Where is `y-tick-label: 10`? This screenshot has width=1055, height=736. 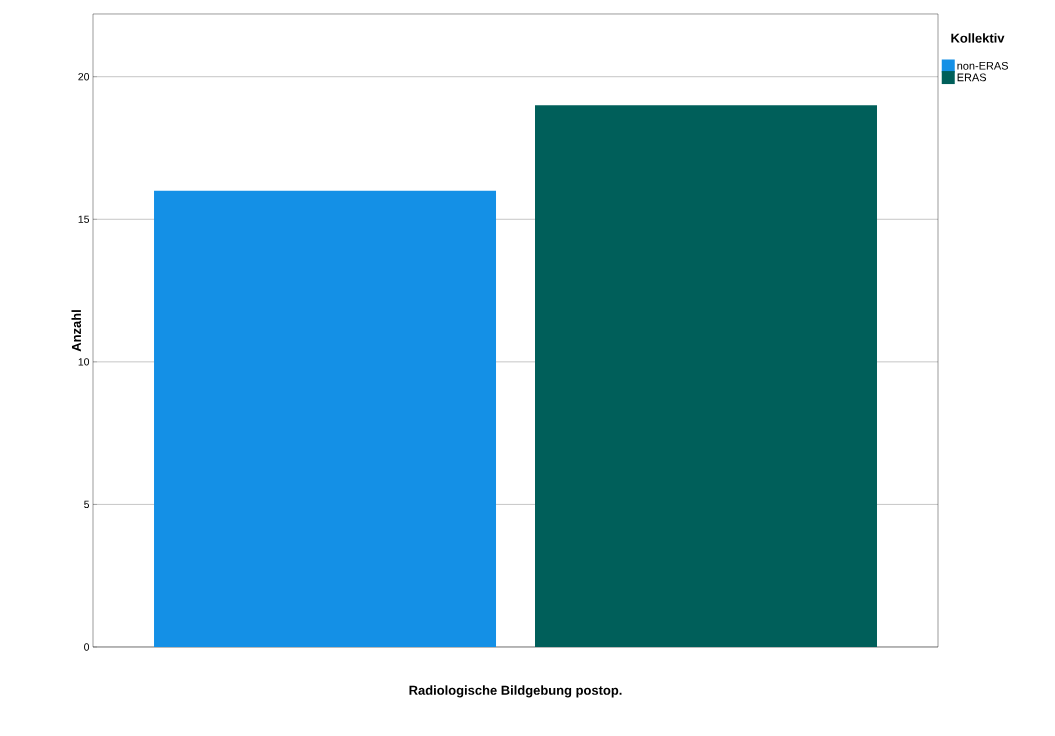 y-tick-label: 10 is located at coordinates (84, 362).